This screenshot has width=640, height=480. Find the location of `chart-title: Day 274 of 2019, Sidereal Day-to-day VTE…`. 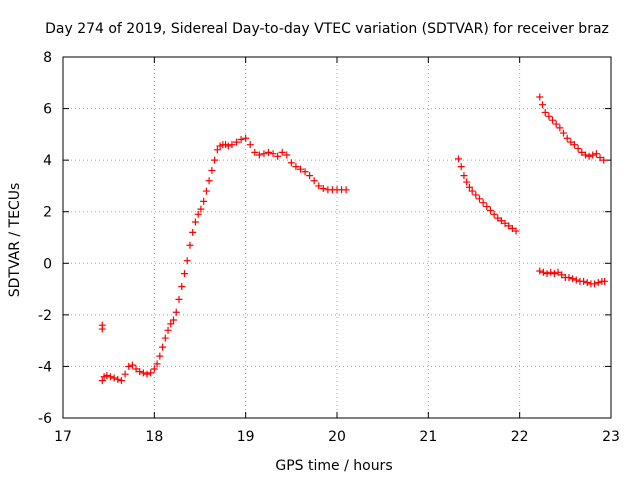

chart-title: Day 274 of 2019, Sidereal Day-to-day VTE… is located at coordinates (327, 29).